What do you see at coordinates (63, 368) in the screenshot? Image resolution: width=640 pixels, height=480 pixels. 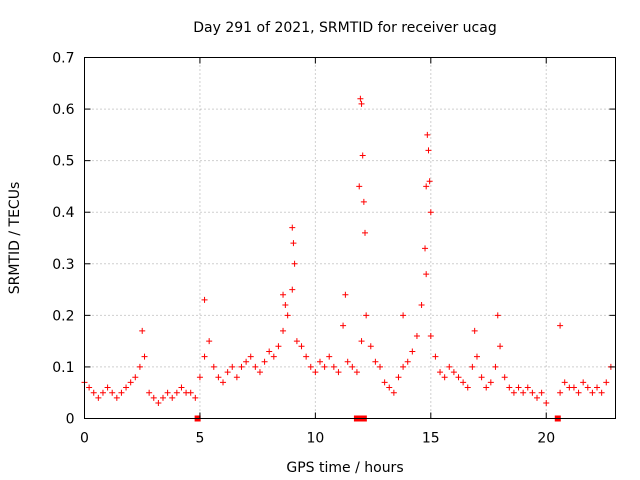 I see `y-tick-label: 0.1` at bounding box center [63, 368].